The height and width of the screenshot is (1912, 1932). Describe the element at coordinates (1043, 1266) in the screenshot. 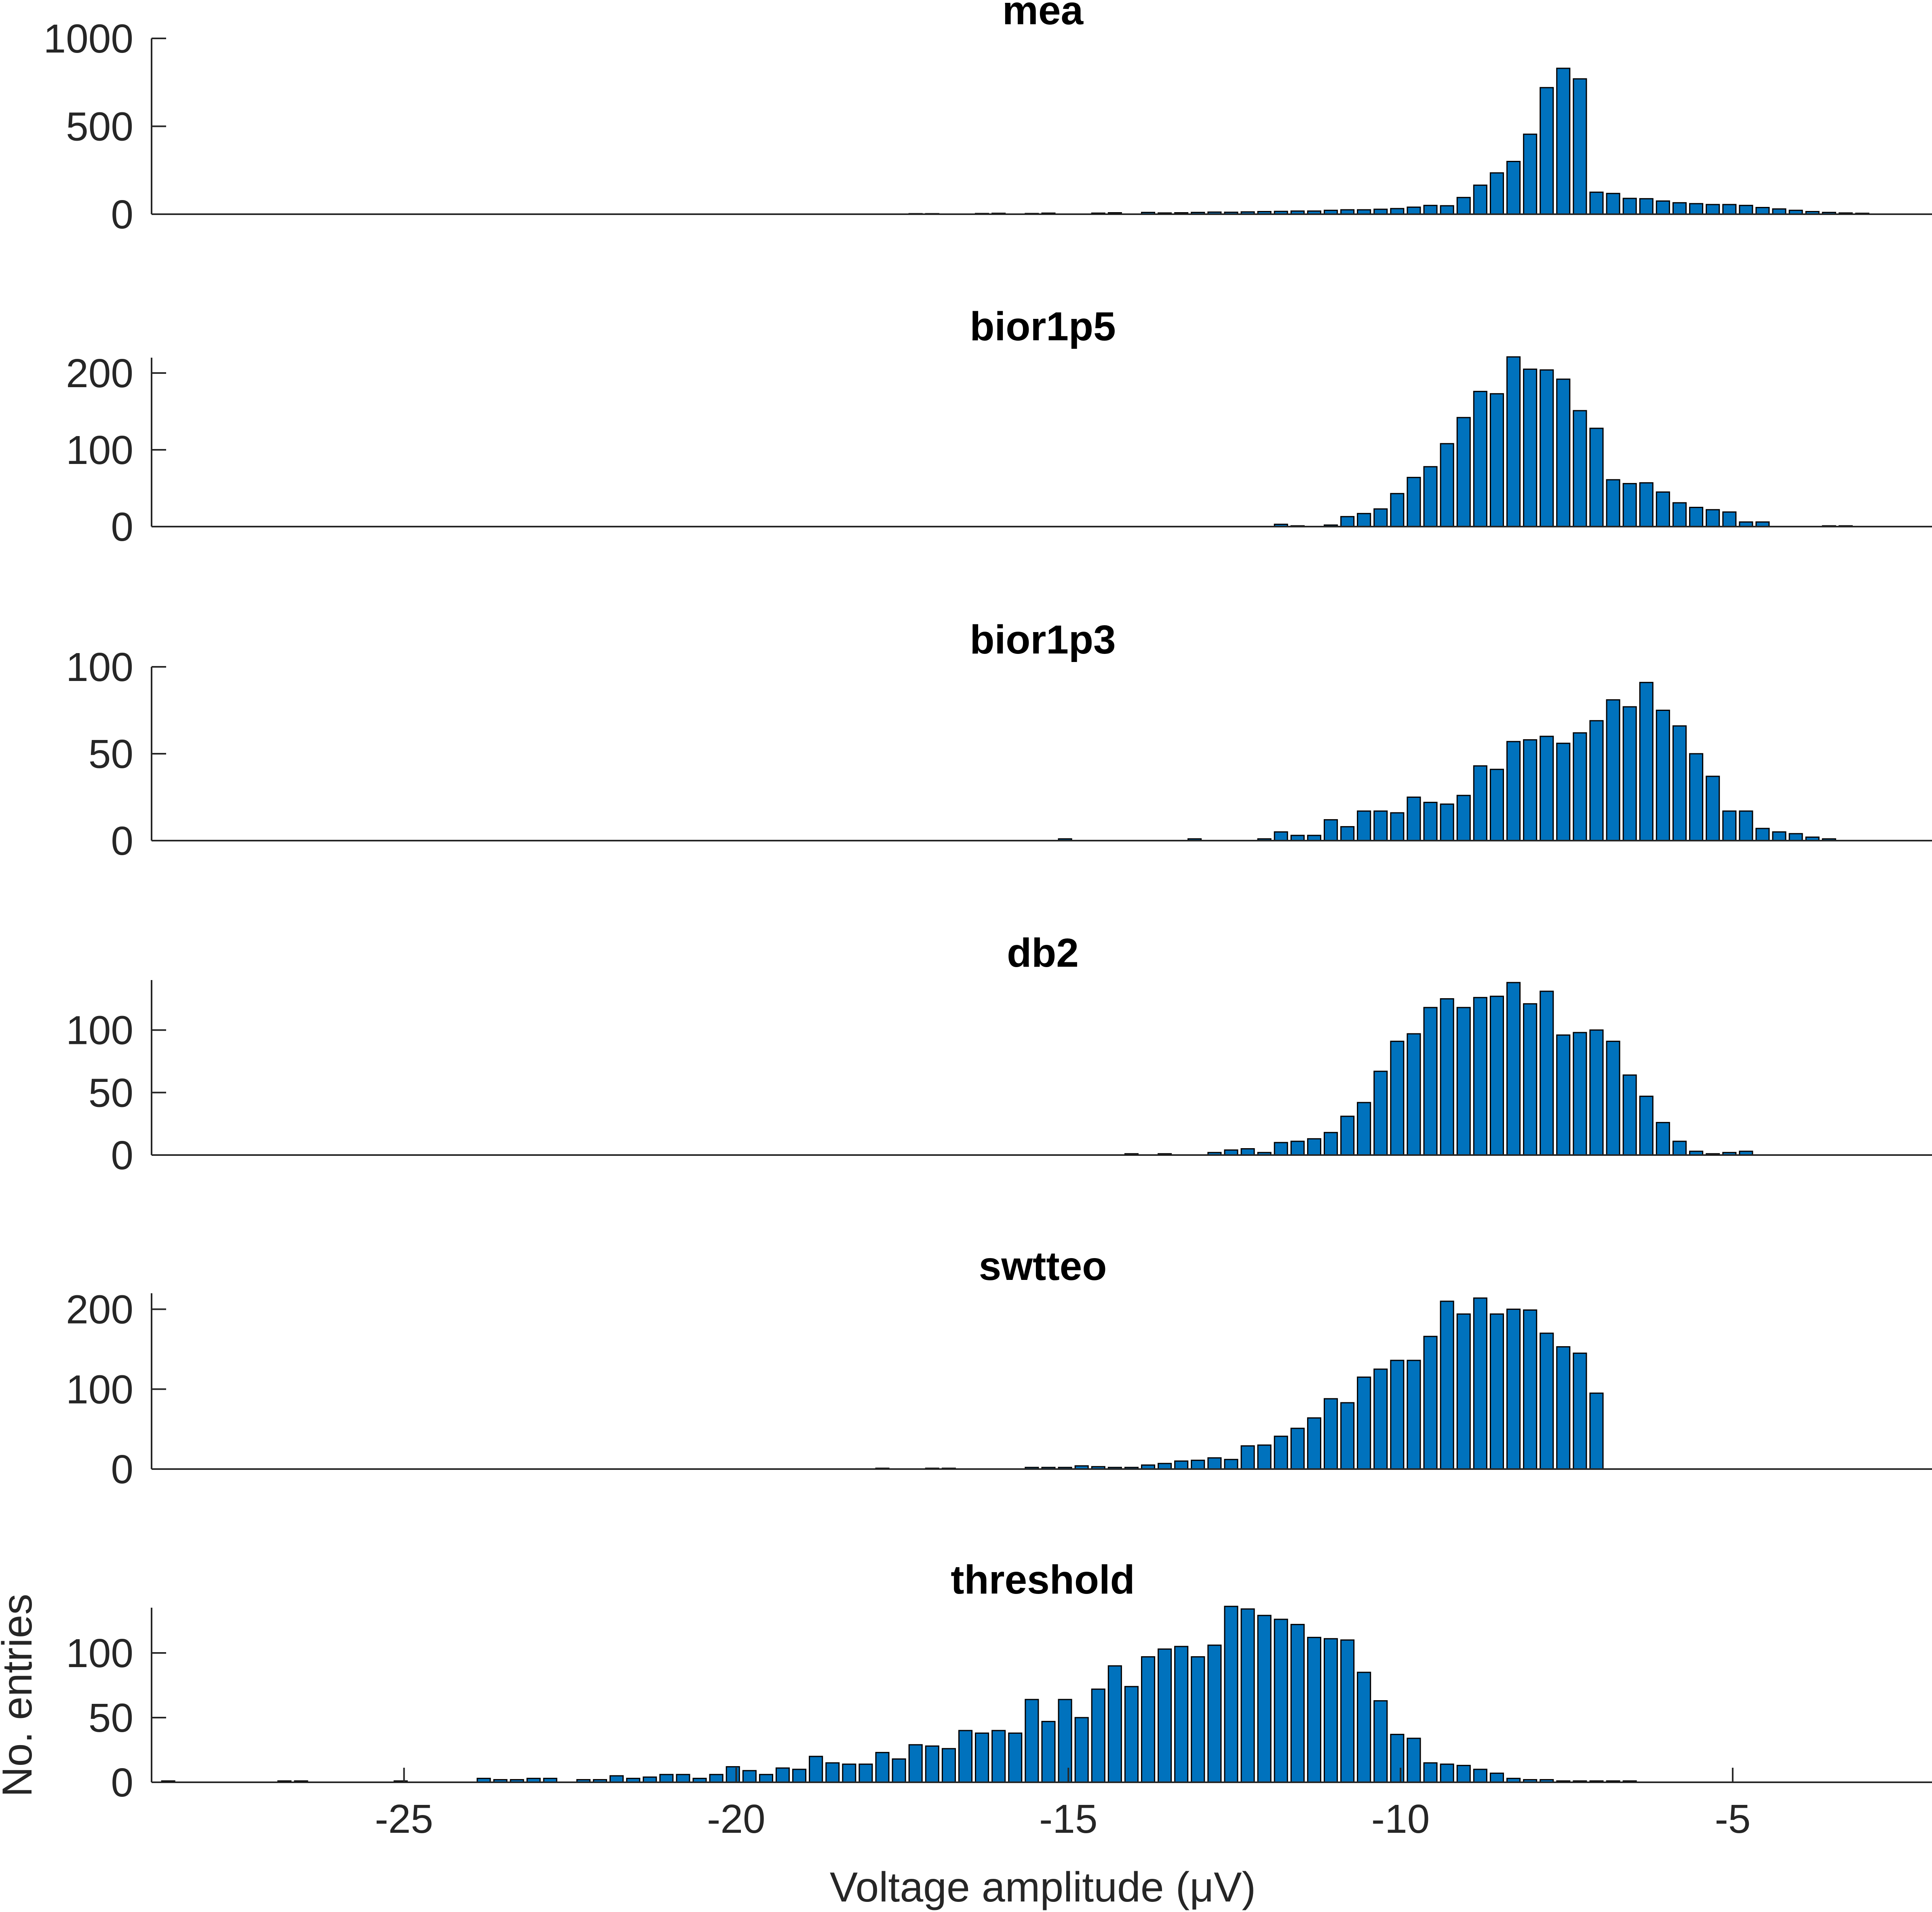

I see `panel-title: swtteo` at that location.